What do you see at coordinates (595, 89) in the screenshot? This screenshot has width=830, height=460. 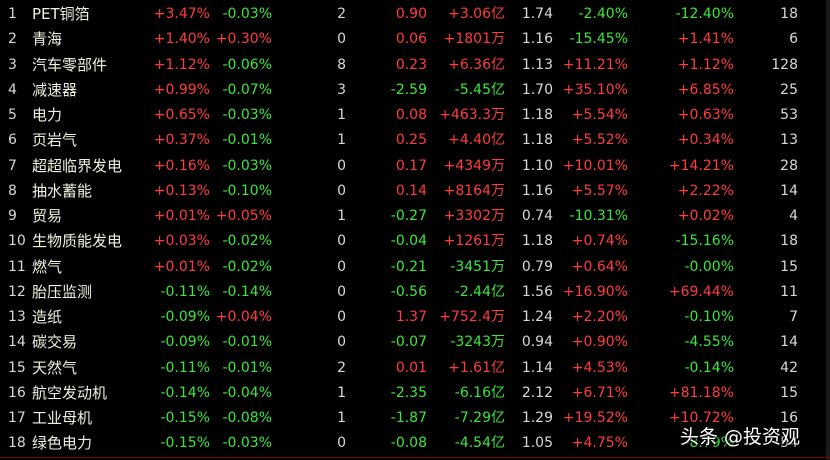 I see `period-change: +35.10%` at bounding box center [595, 89].